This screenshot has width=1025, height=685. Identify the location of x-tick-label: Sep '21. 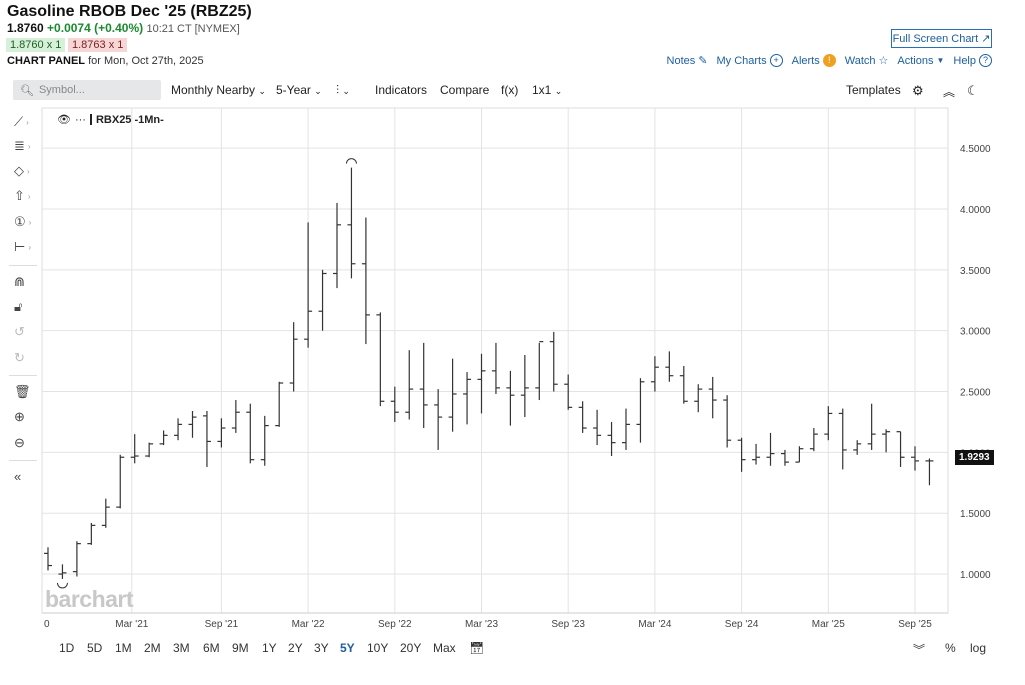
(222, 624).